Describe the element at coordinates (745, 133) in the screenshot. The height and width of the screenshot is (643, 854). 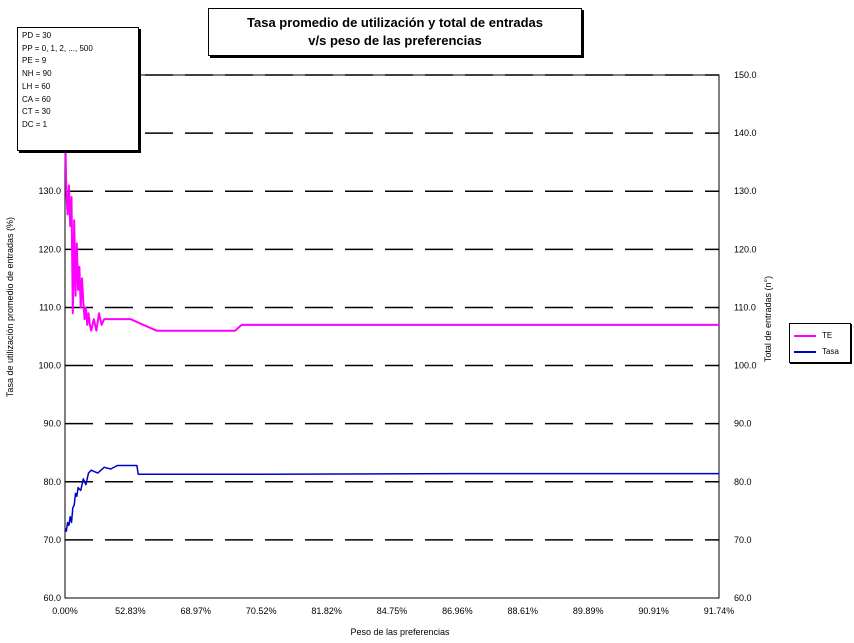
I see `y-right-tick-label: 140.0` at that location.